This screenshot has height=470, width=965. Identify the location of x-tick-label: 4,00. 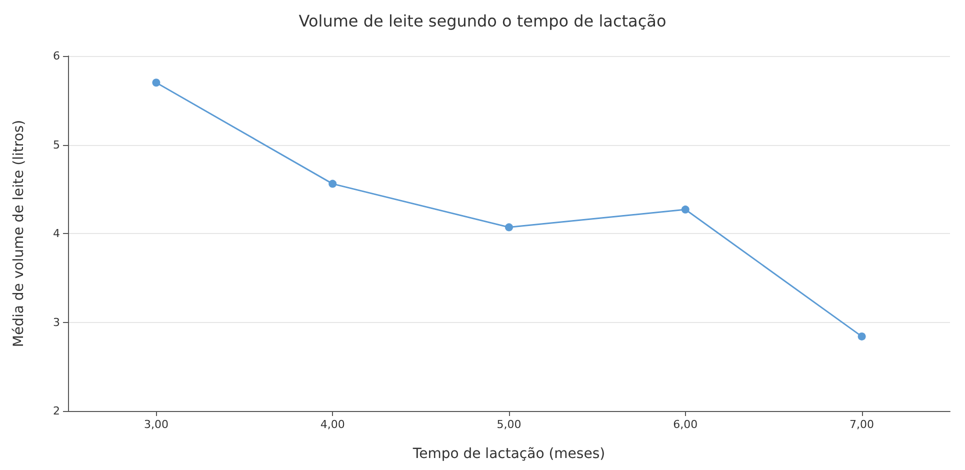
(332, 424).